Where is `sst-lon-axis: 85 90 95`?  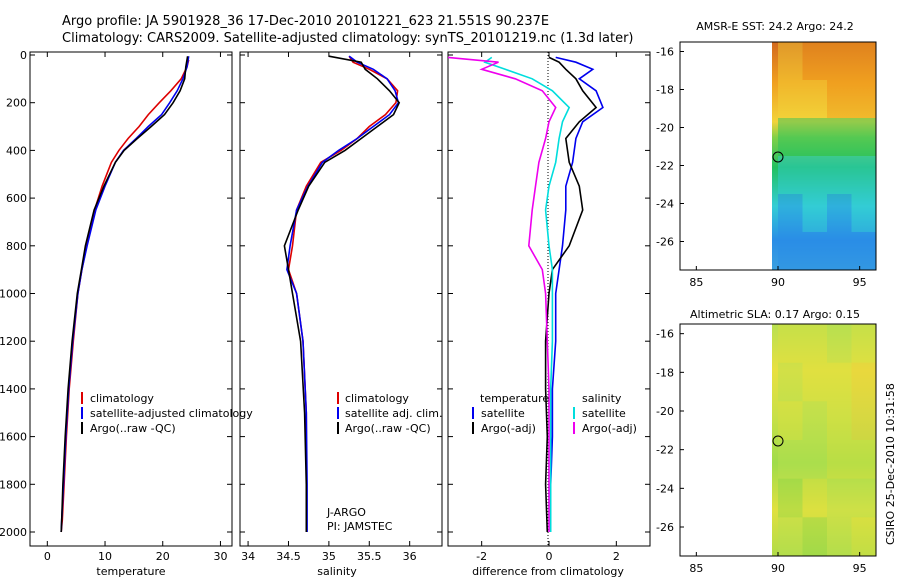 sst-lon-axis: 85 90 95 is located at coordinates (778, 277).